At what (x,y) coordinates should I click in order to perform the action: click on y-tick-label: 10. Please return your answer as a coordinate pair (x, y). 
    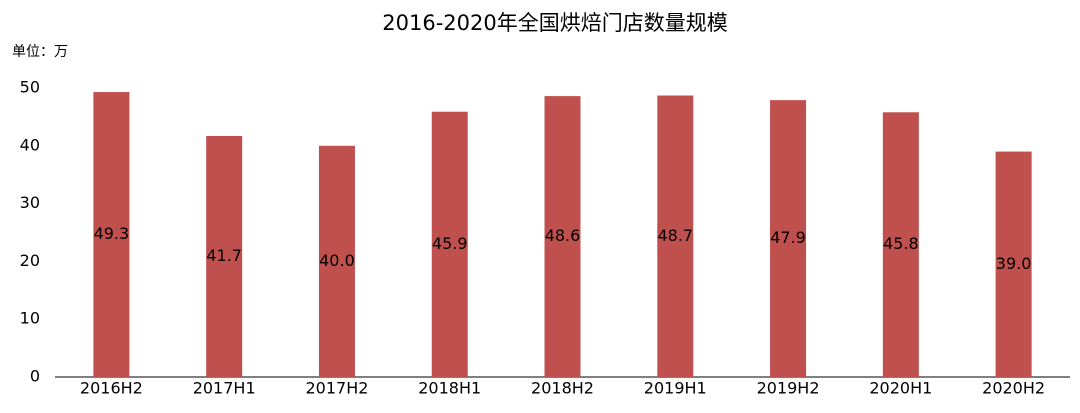
    Looking at the image, I should click on (30, 318).